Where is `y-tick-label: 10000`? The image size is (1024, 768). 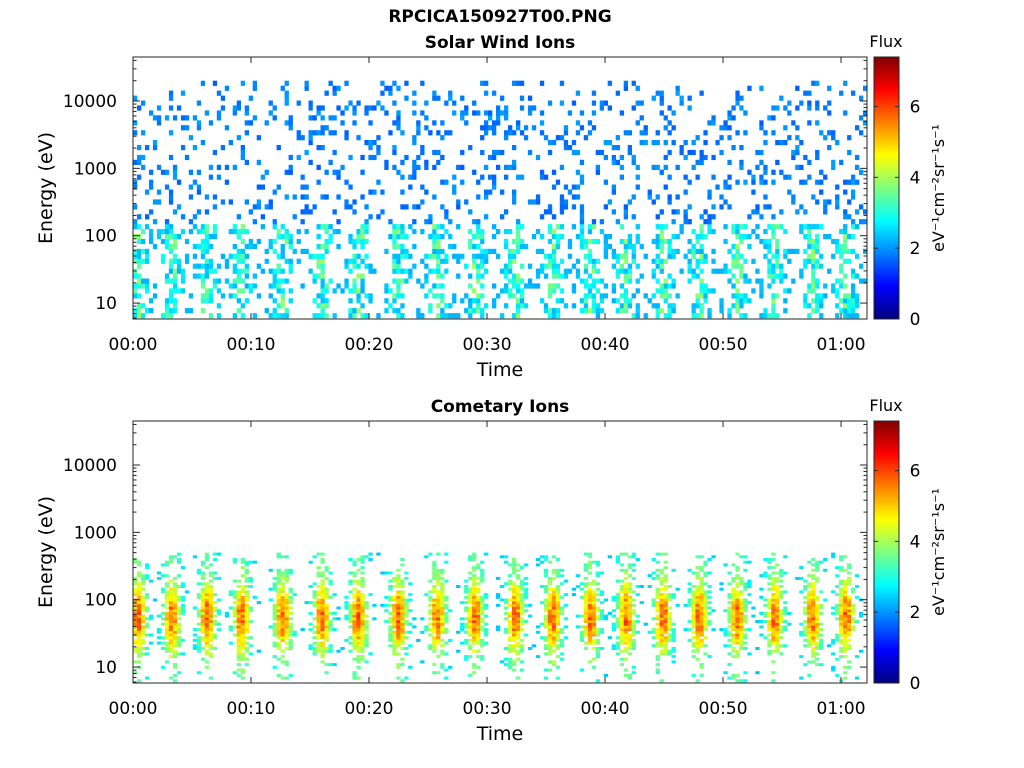
y-tick-label: 10000 is located at coordinates (90, 102).